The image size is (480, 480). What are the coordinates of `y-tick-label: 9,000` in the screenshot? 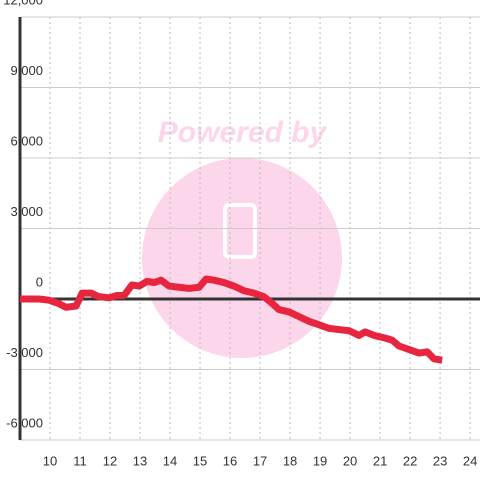 It's located at (26, 70).